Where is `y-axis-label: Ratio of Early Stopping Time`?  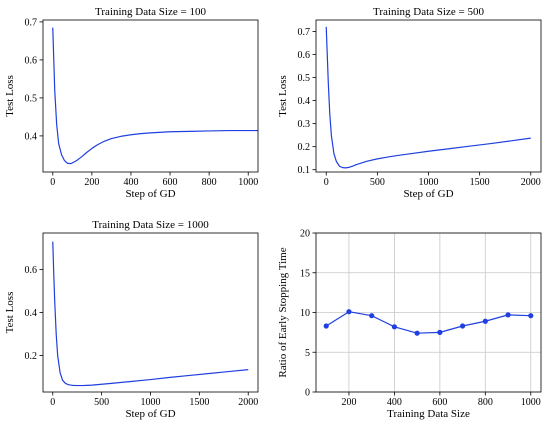
y-axis-label: Ratio of Early Stopping Time is located at coordinates (283, 312).